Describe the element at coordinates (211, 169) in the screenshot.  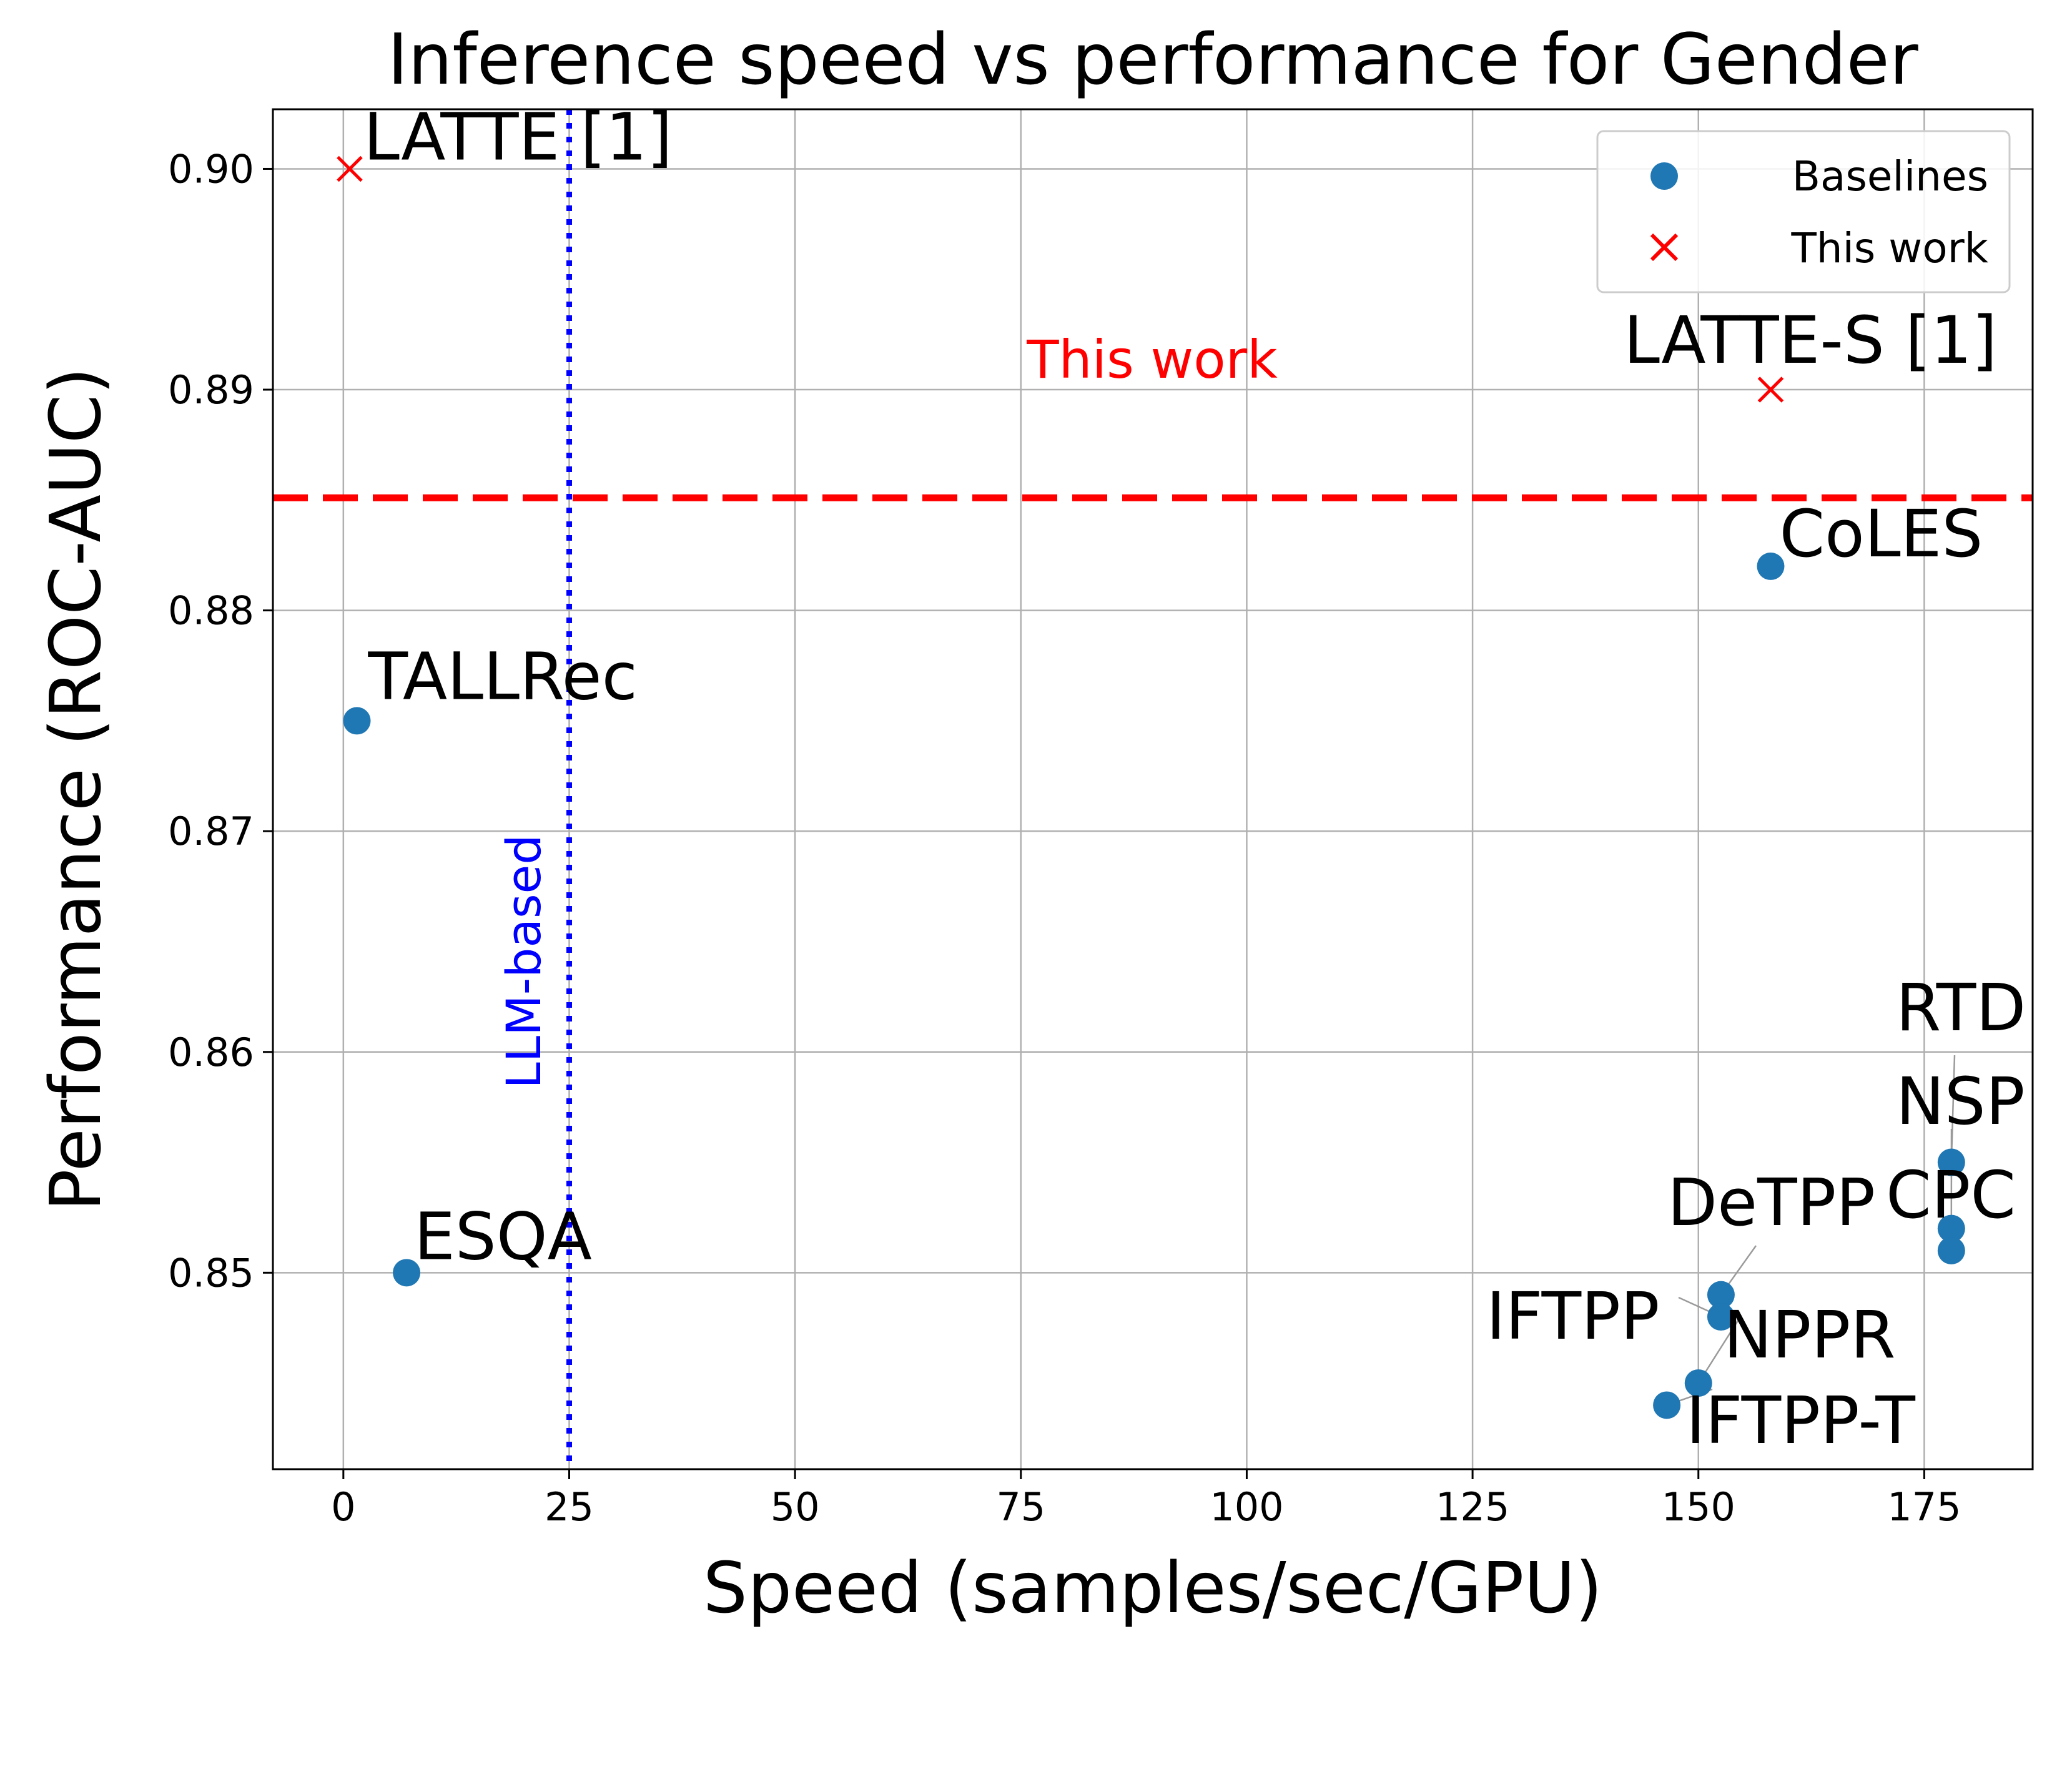
I see `y-tick-label: 0.90` at that location.